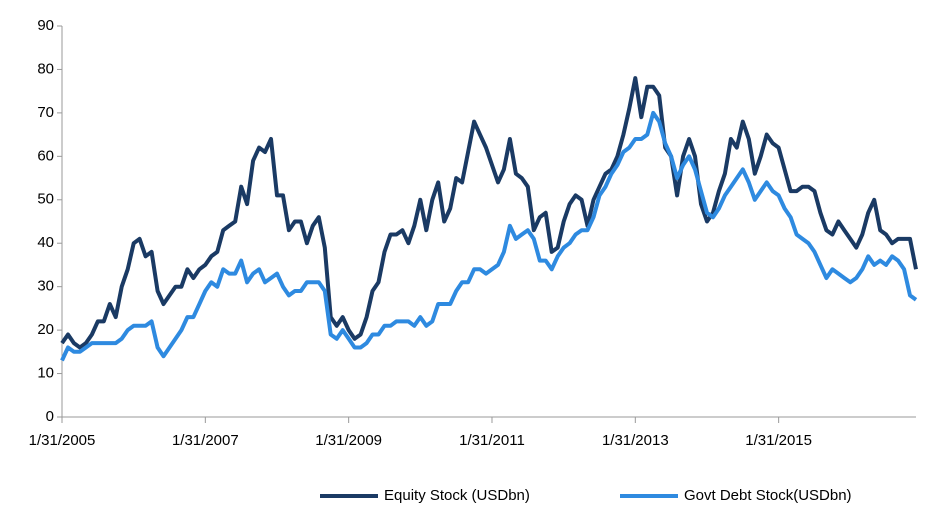 This screenshot has width=946, height=521. What do you see at coordinates (635, 440) in the screenshot?
I see `x-tick-label: 1/31/2013` at bounding box center [635, 440].